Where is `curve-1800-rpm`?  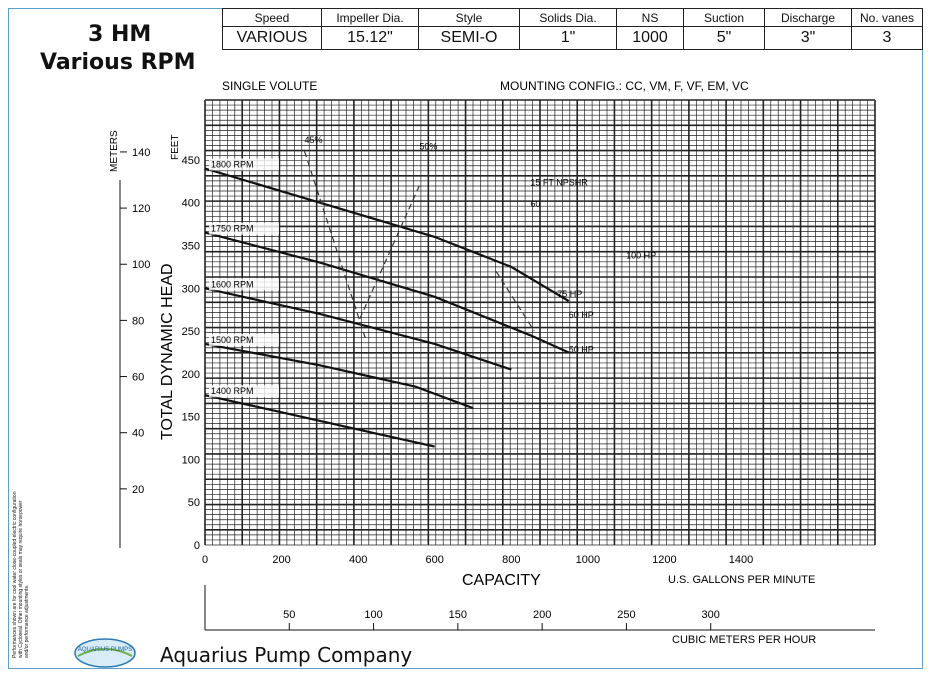 curve-1800-rpm is located at coordinates (387, 235).